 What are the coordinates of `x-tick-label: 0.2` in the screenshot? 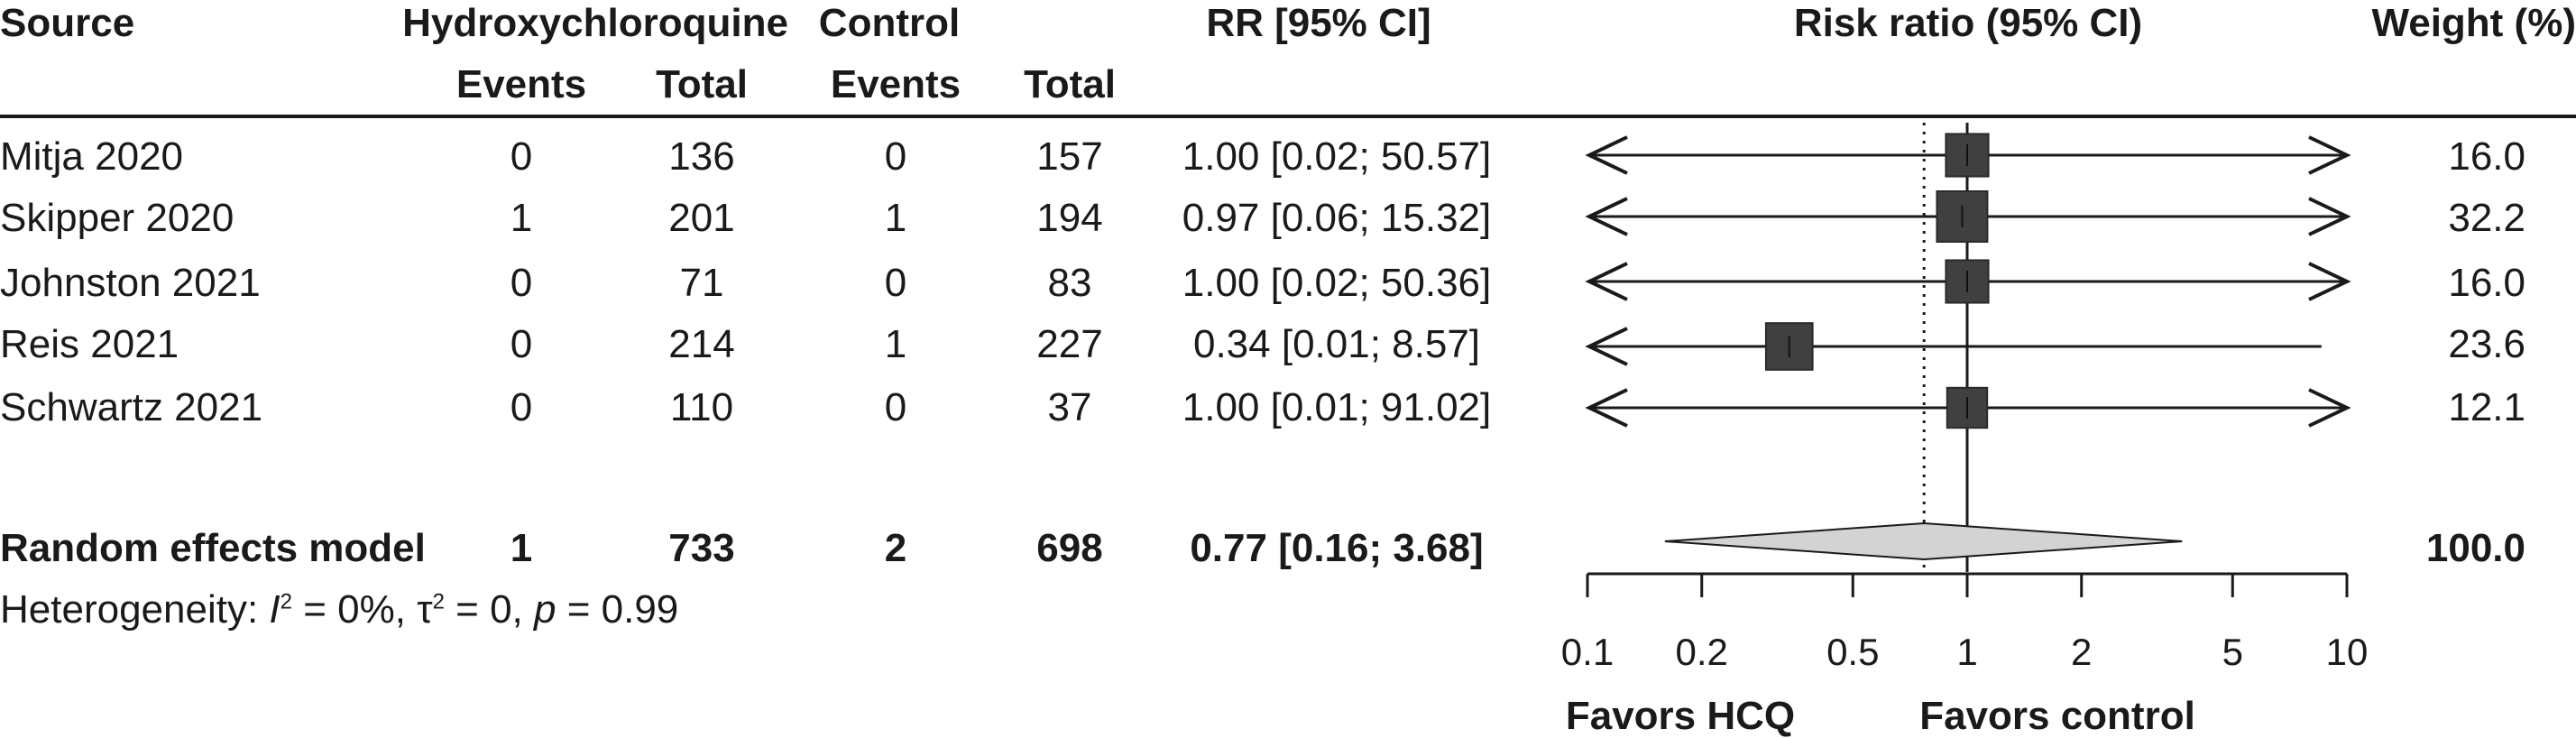 It's located at (1702, 652).